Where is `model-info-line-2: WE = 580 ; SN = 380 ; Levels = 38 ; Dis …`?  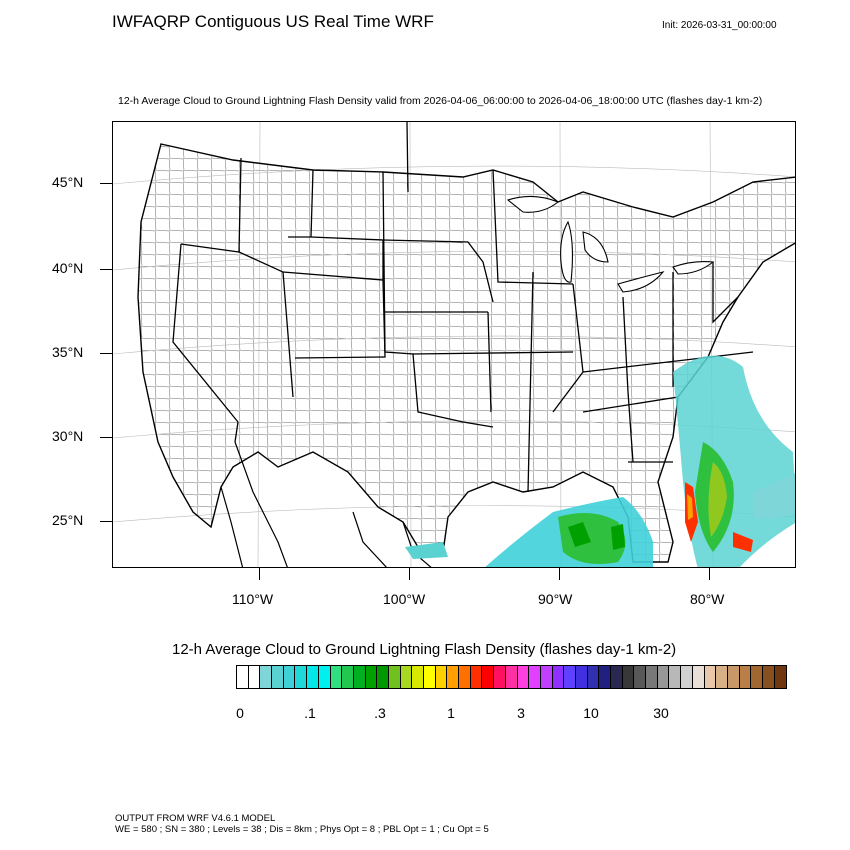 model-info-line-2: WE = 580 ; SN = 380 ; Levels = 38 ; Dis … is located at coordinates (302, 829).